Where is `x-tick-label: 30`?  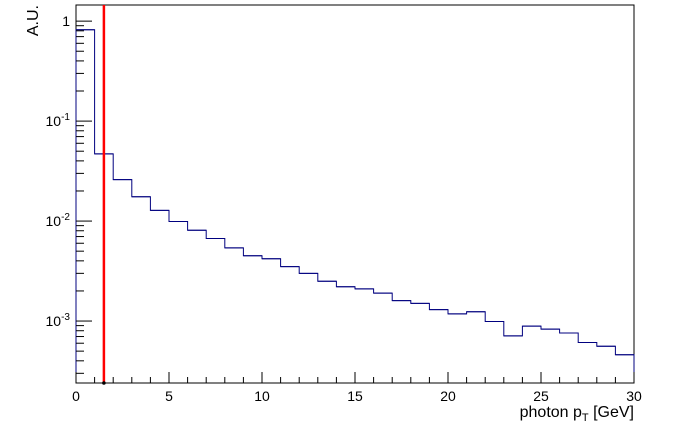
x-tick-label: 30 is located at coordinates (634, 396).